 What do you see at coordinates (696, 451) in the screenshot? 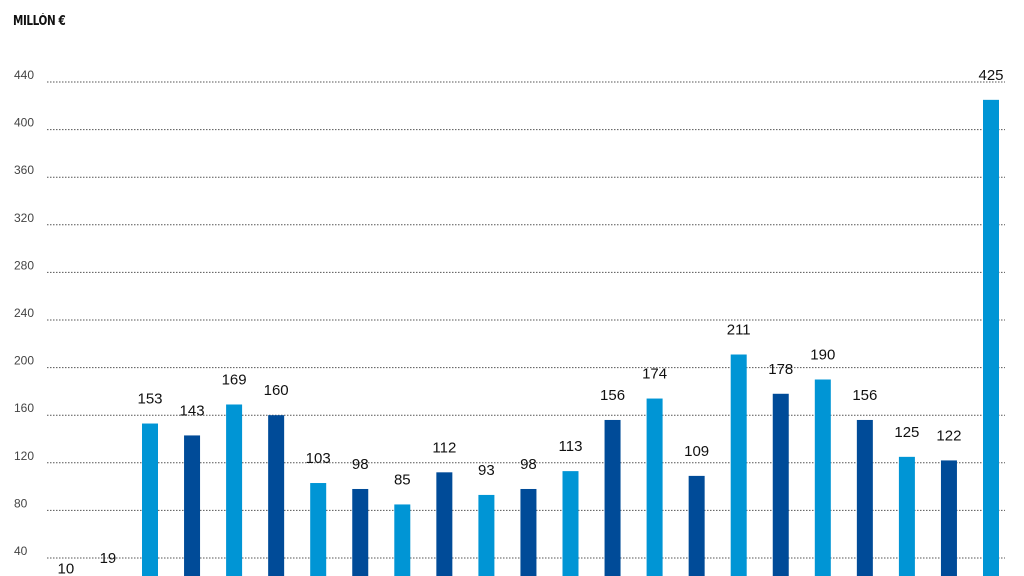
I see `bar-value-label: 109` at bounding box center [696, 451].